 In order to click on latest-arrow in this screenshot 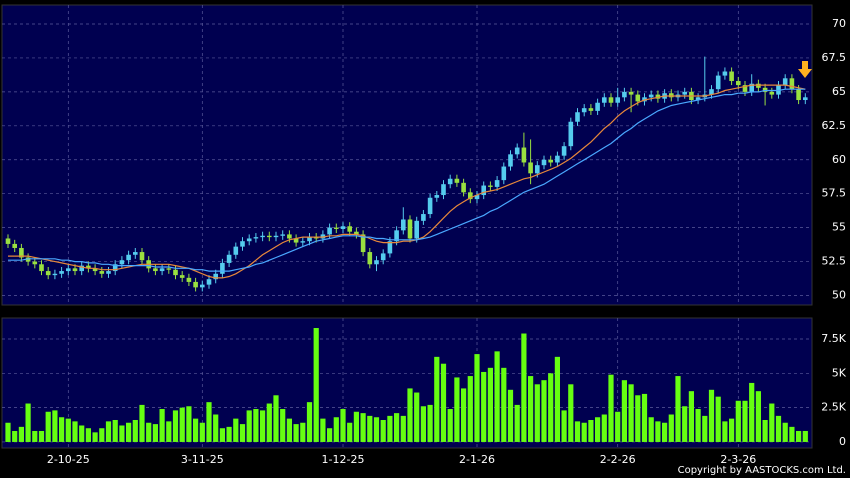, I will do `click(805, 69)`.